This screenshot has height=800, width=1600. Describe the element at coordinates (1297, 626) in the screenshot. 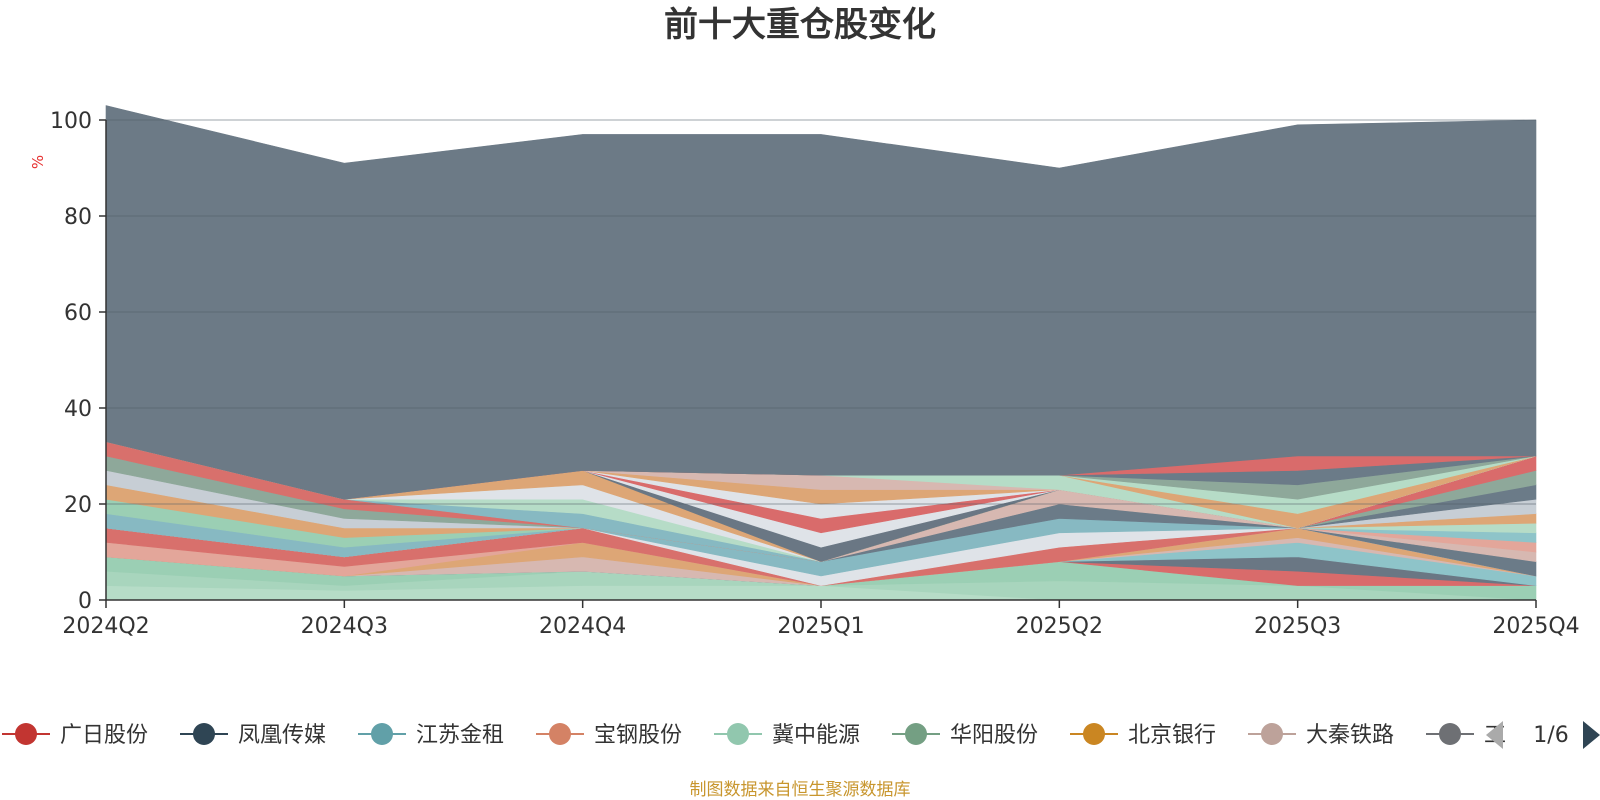

I see `x-tick-label: 2025Q3` at that location.